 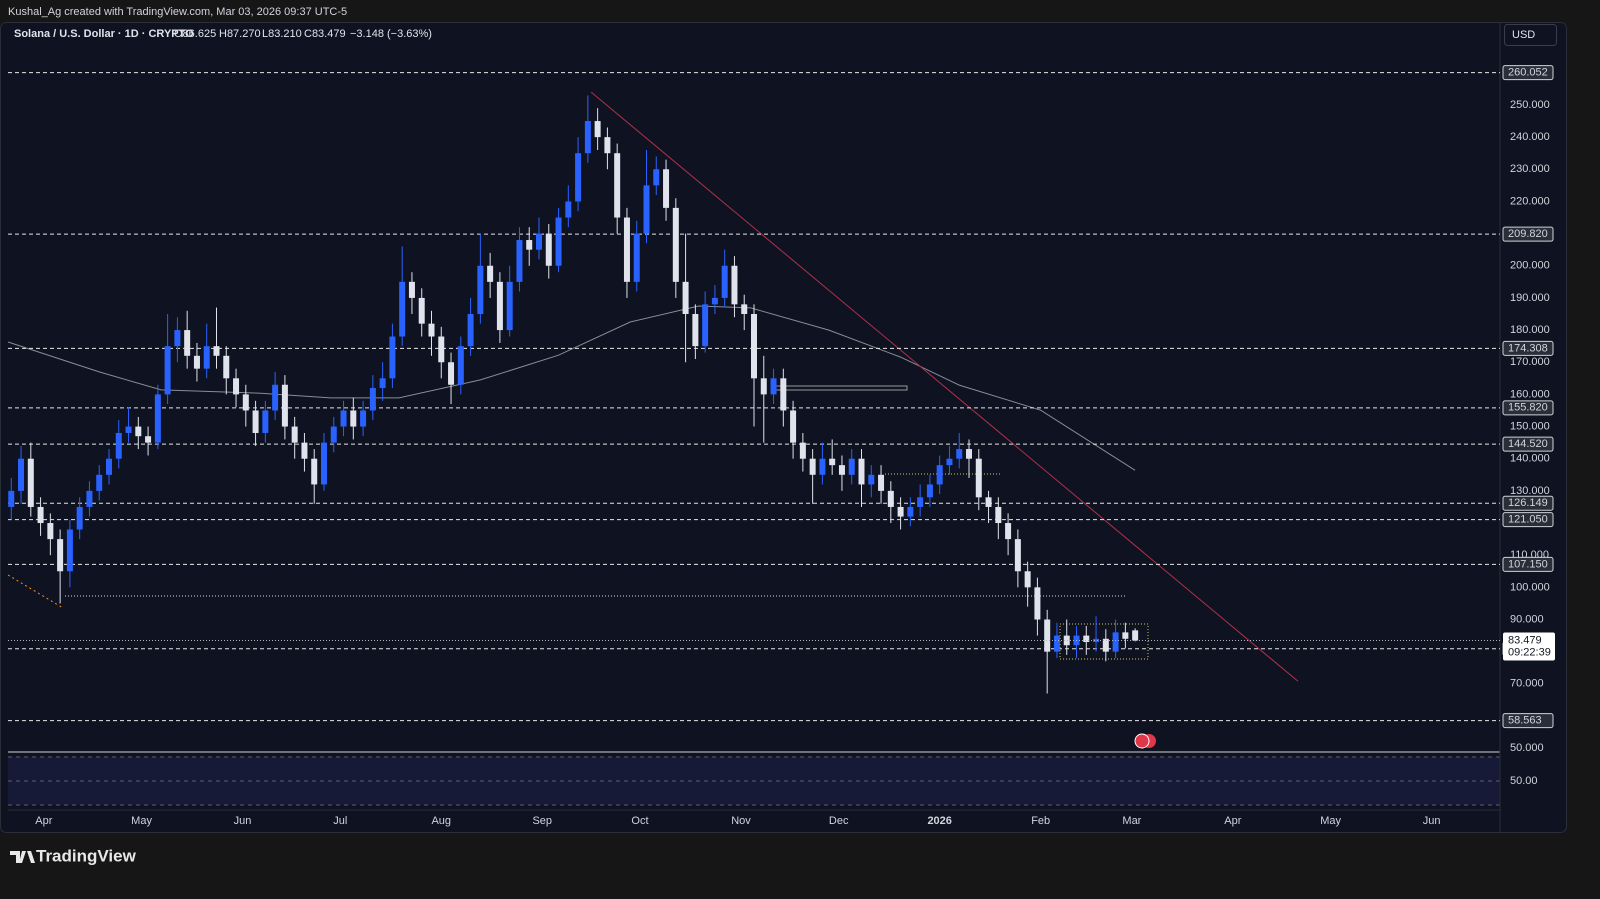 What do you see at coordinates (839, 821) in the screenshot?
I see `x-tick-label: Dec` at bounding box center [839, 821].